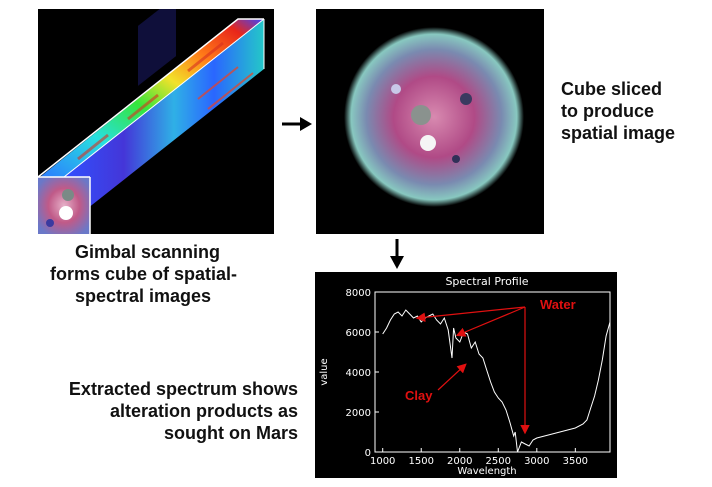 This screenshot has width=712, height=487. I want to click on x-tick-label: 3500, so click(575, 461).